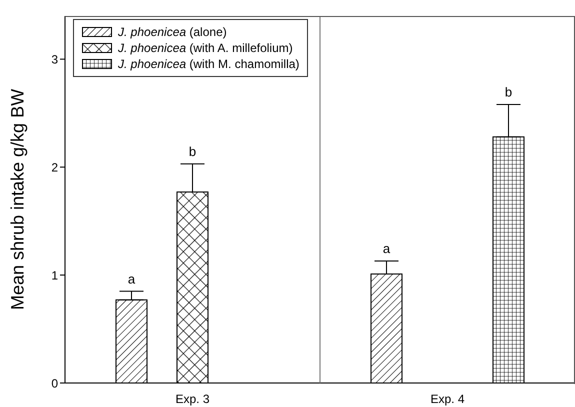  I want to click on legend-label: J. phoenicea (with M. chamomilla), so click(209, 64).